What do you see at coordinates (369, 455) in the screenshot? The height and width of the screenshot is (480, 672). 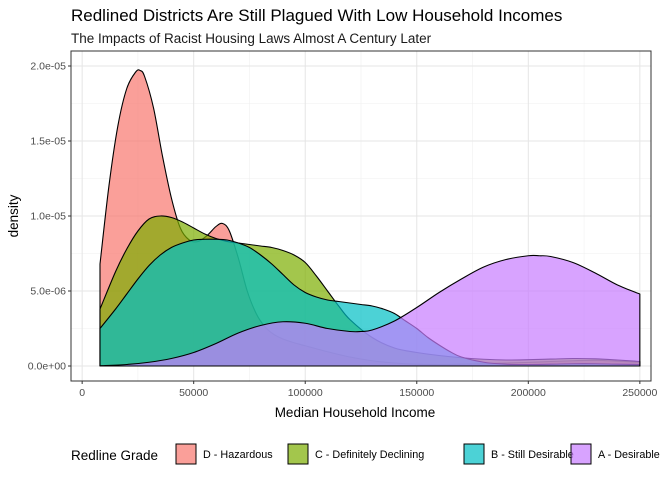 I see `legend-label: C - Definitely Declining` at bounding box center [369, 455].